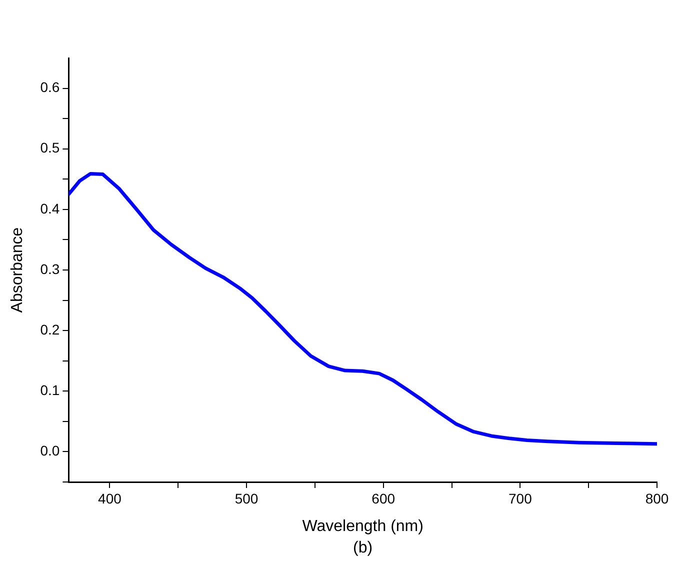 This screenshot has width=673, height=570. Describe the element at coordinates (363, 547) in the screenshot. I see `text: (b)` at that location.